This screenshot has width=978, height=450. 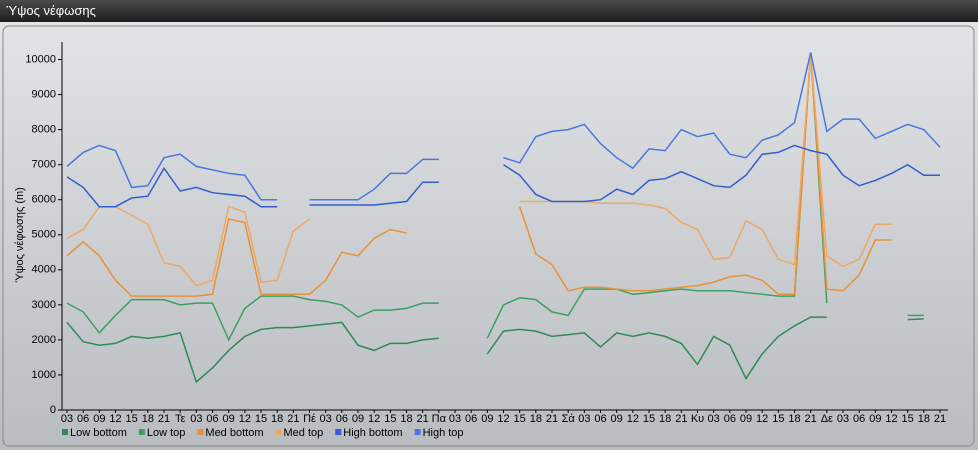 I want to click on y-tick-label: 5000, so click(x=44, y=235).